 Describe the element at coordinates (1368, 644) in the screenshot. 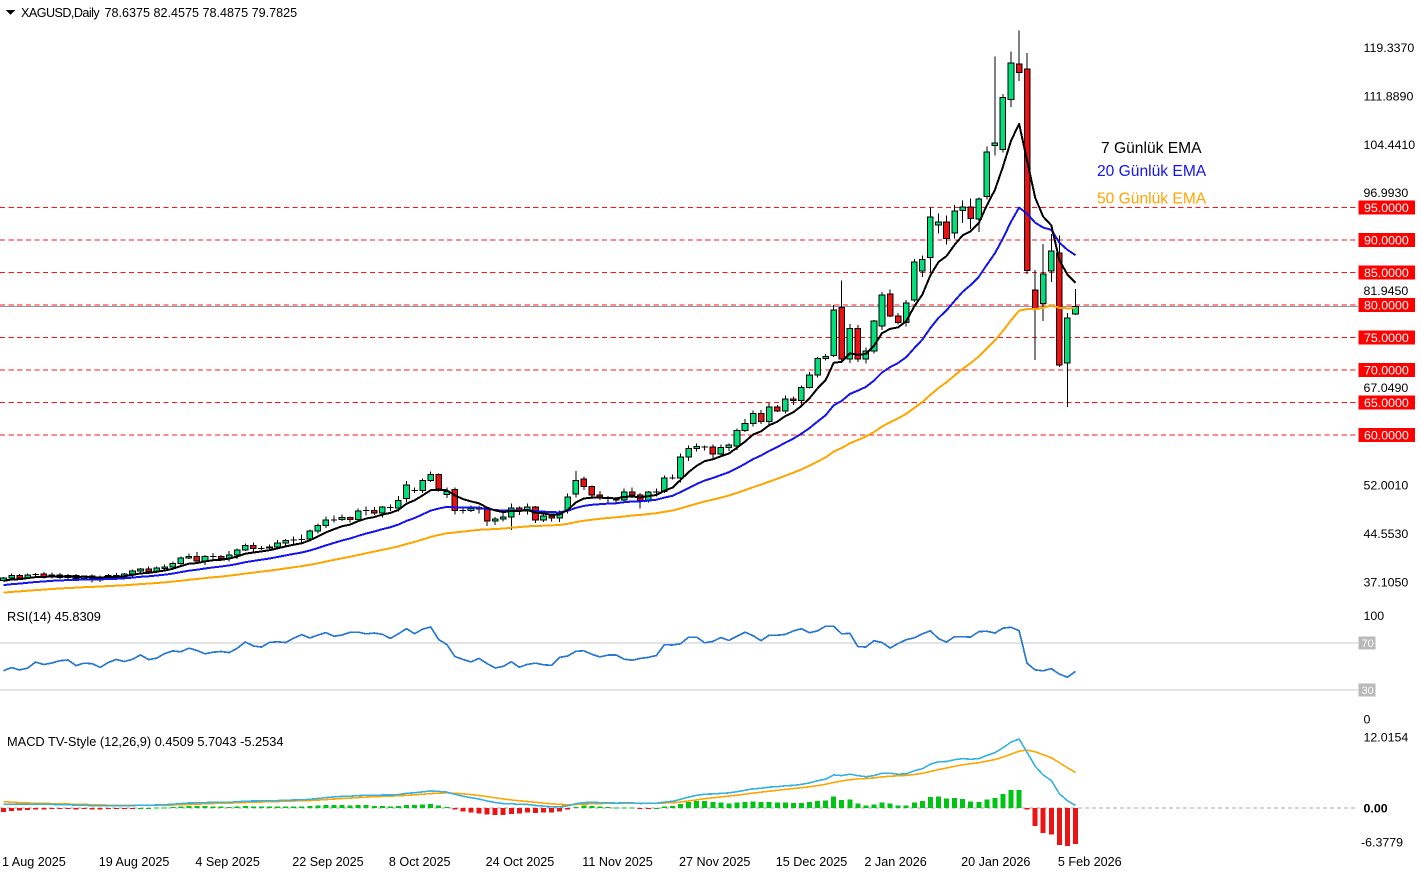

I see `svg-text: 70` at that location.